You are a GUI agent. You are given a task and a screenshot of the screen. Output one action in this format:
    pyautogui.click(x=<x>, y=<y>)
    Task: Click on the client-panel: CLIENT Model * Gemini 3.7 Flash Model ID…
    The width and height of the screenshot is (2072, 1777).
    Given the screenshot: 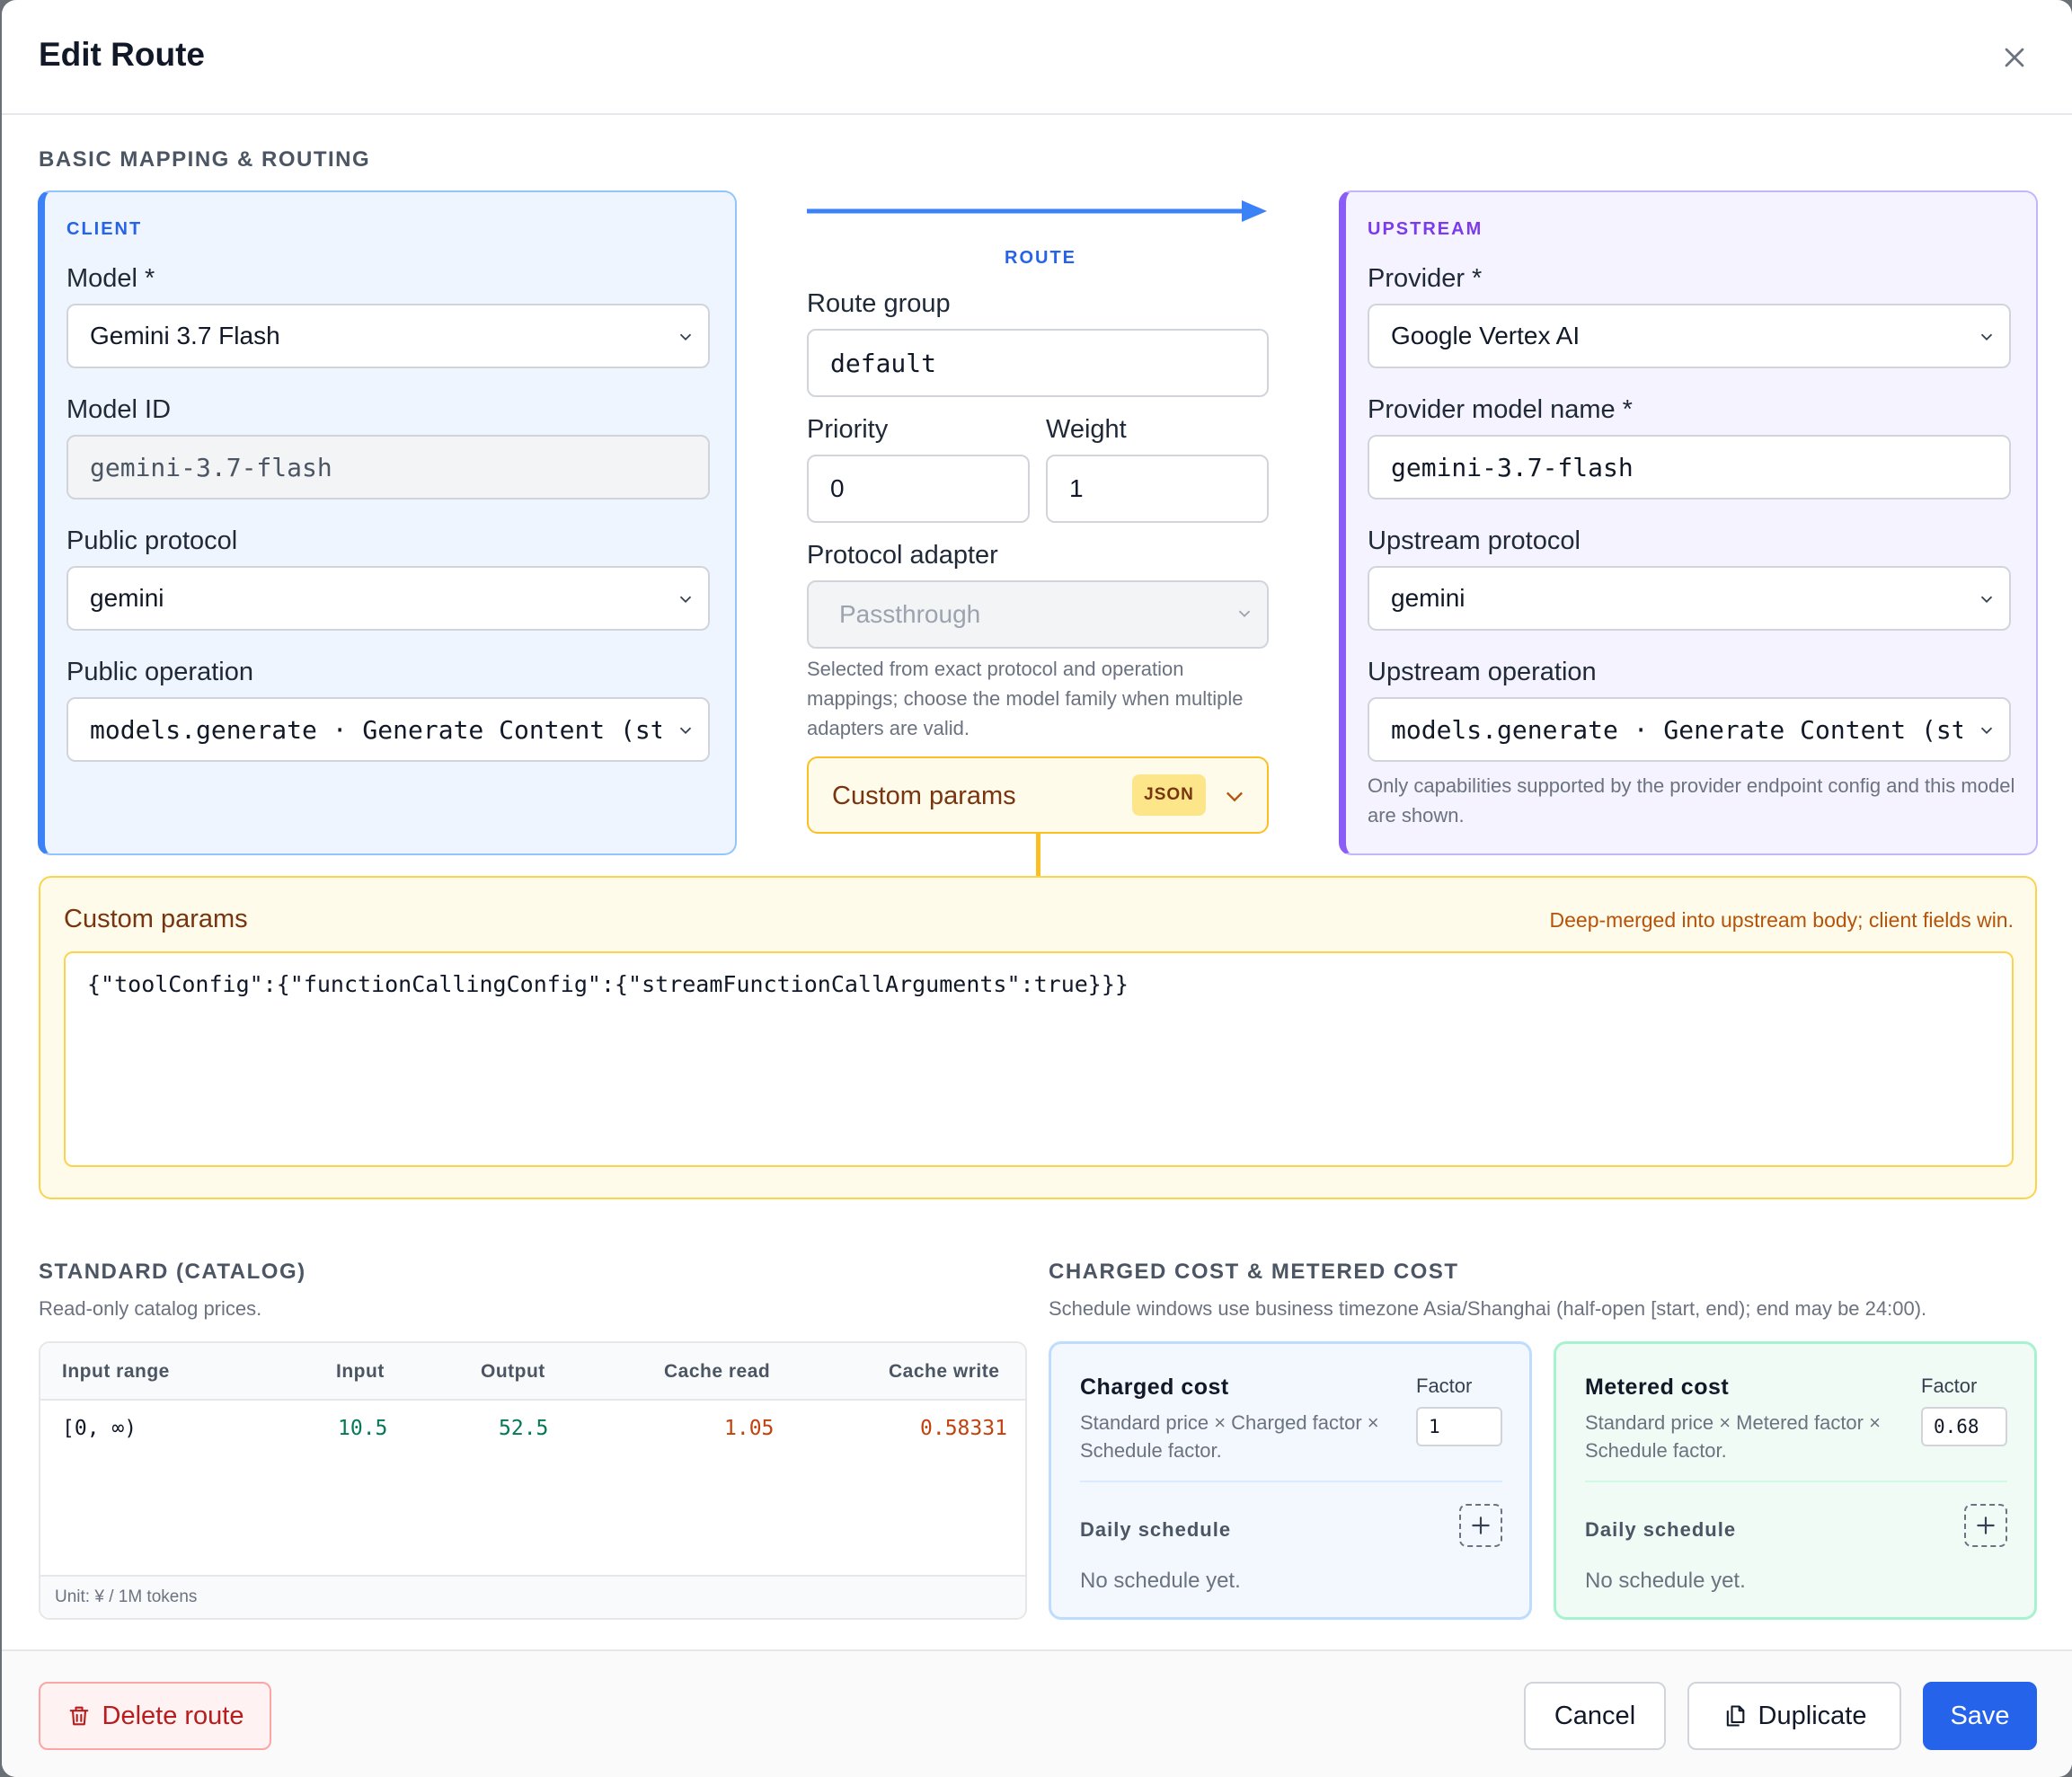 What is the action you would take?
    pyautogui.click(x=387, y=523)
    